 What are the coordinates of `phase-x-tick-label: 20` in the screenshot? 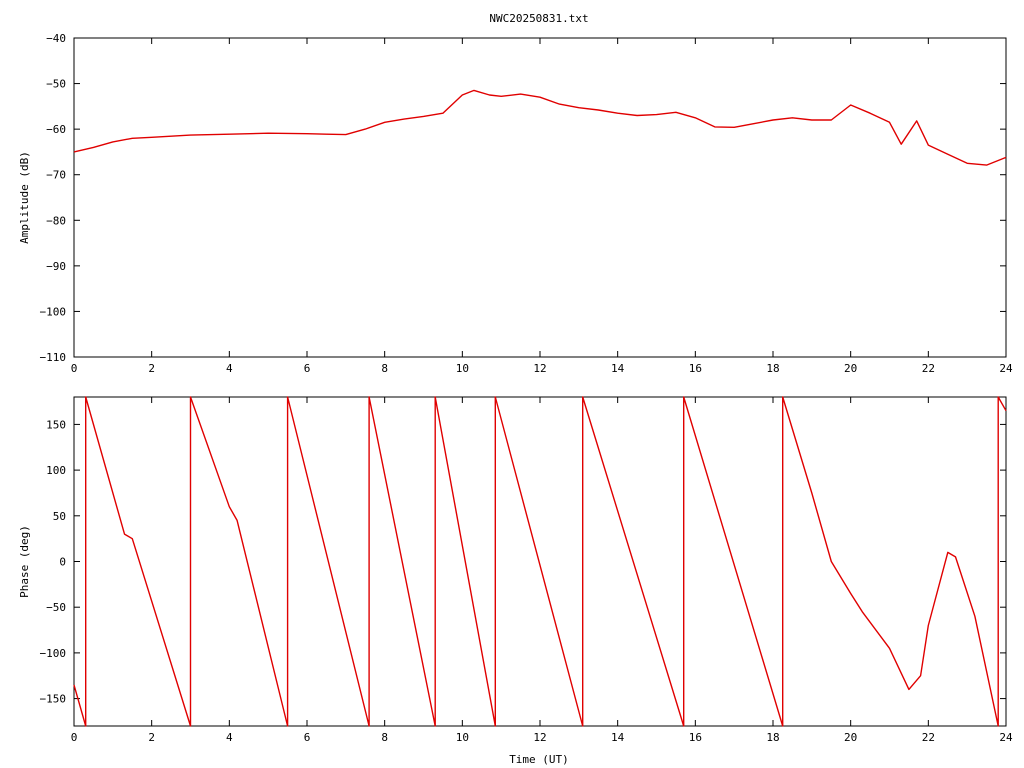 It's located at (850, 737).